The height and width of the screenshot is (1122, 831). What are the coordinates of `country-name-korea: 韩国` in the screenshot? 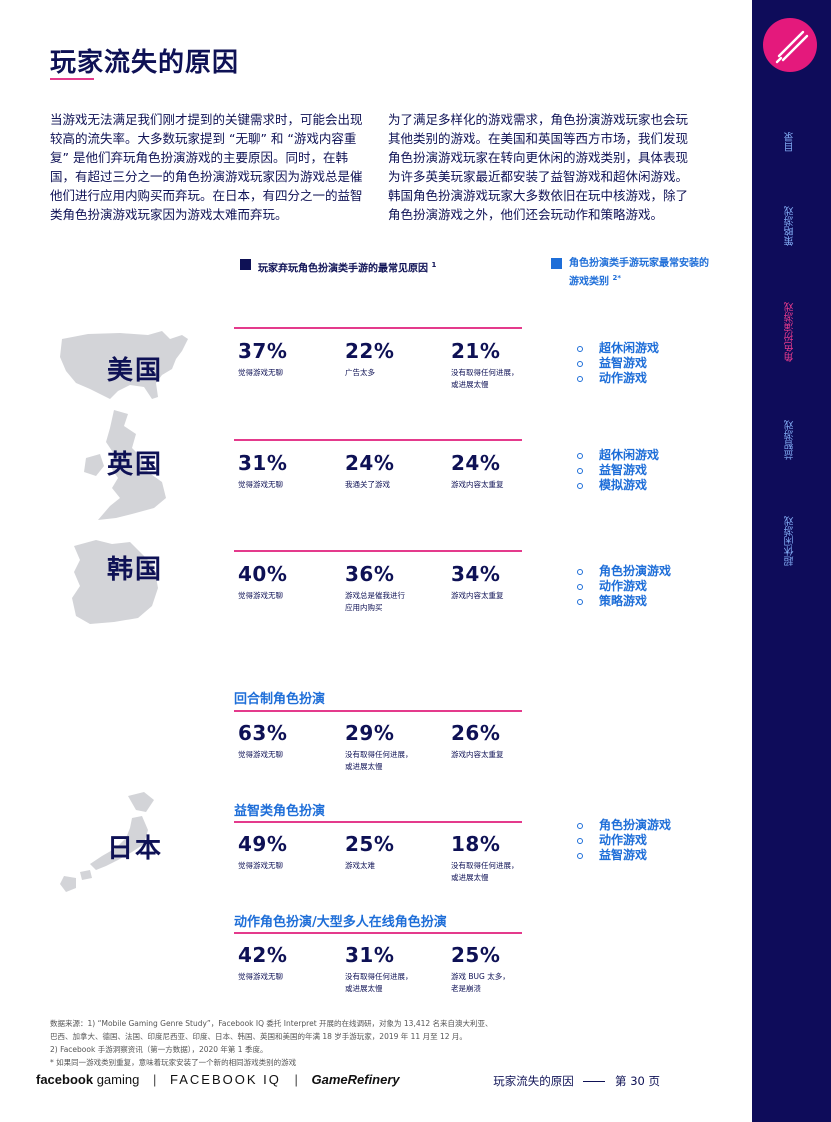 It's located at (135, 570).